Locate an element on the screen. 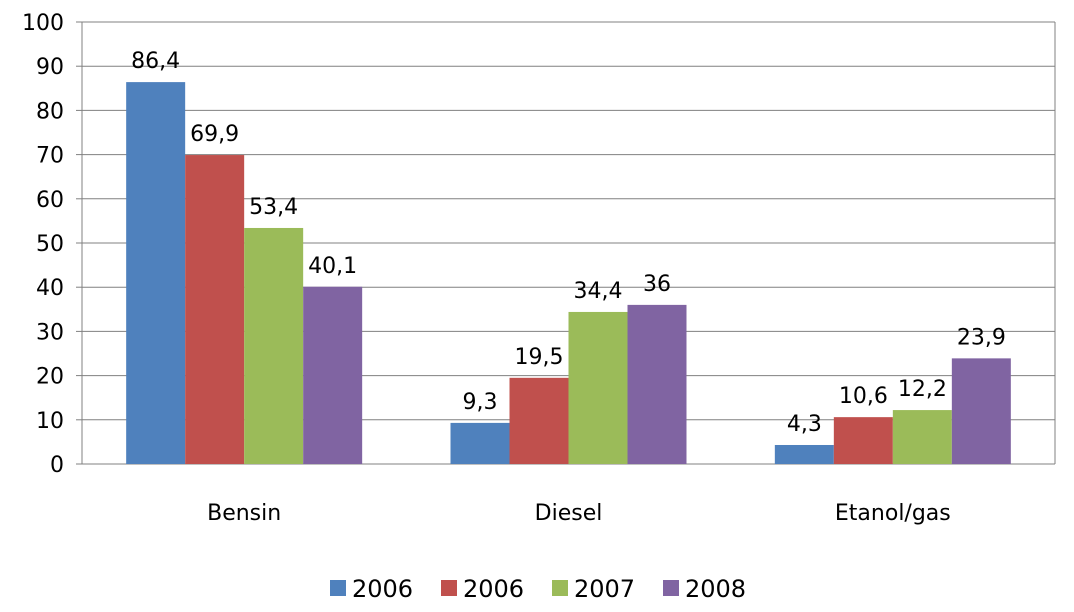 This screenshot has width=1074, height=612. y-tick-label: 80 is located at coordinates (50, 111).